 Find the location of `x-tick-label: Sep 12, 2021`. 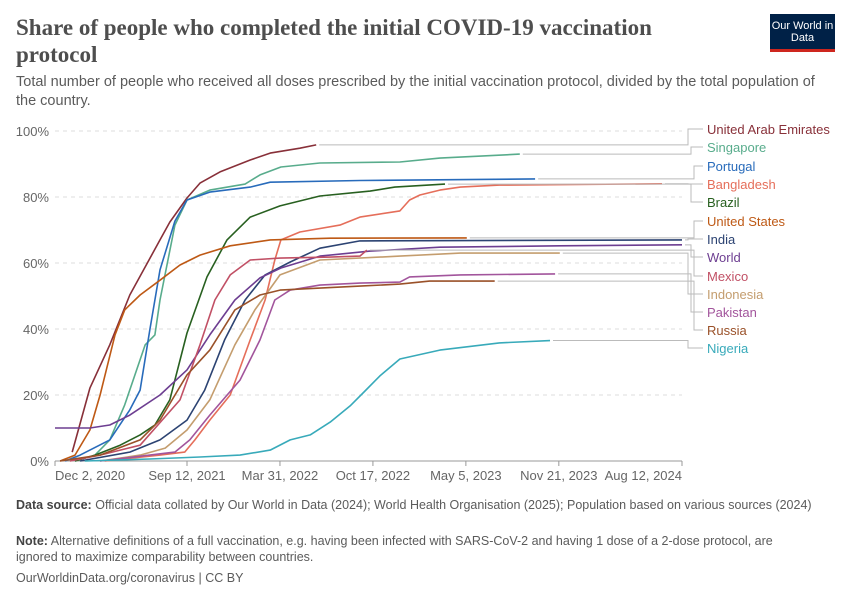

x-tick-label: Sep 12, 2021 is located at coordinates (186, 475).